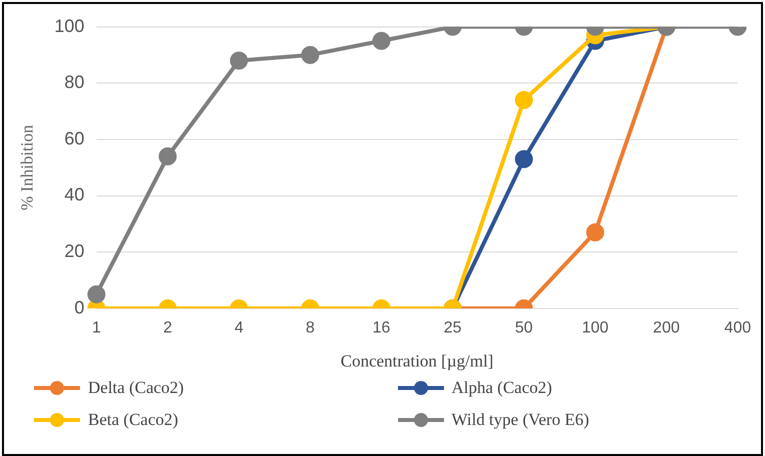 This screenshot has height=456, width=765. I want to click on legend-label: Beta (Caco2), so click(133, 420).